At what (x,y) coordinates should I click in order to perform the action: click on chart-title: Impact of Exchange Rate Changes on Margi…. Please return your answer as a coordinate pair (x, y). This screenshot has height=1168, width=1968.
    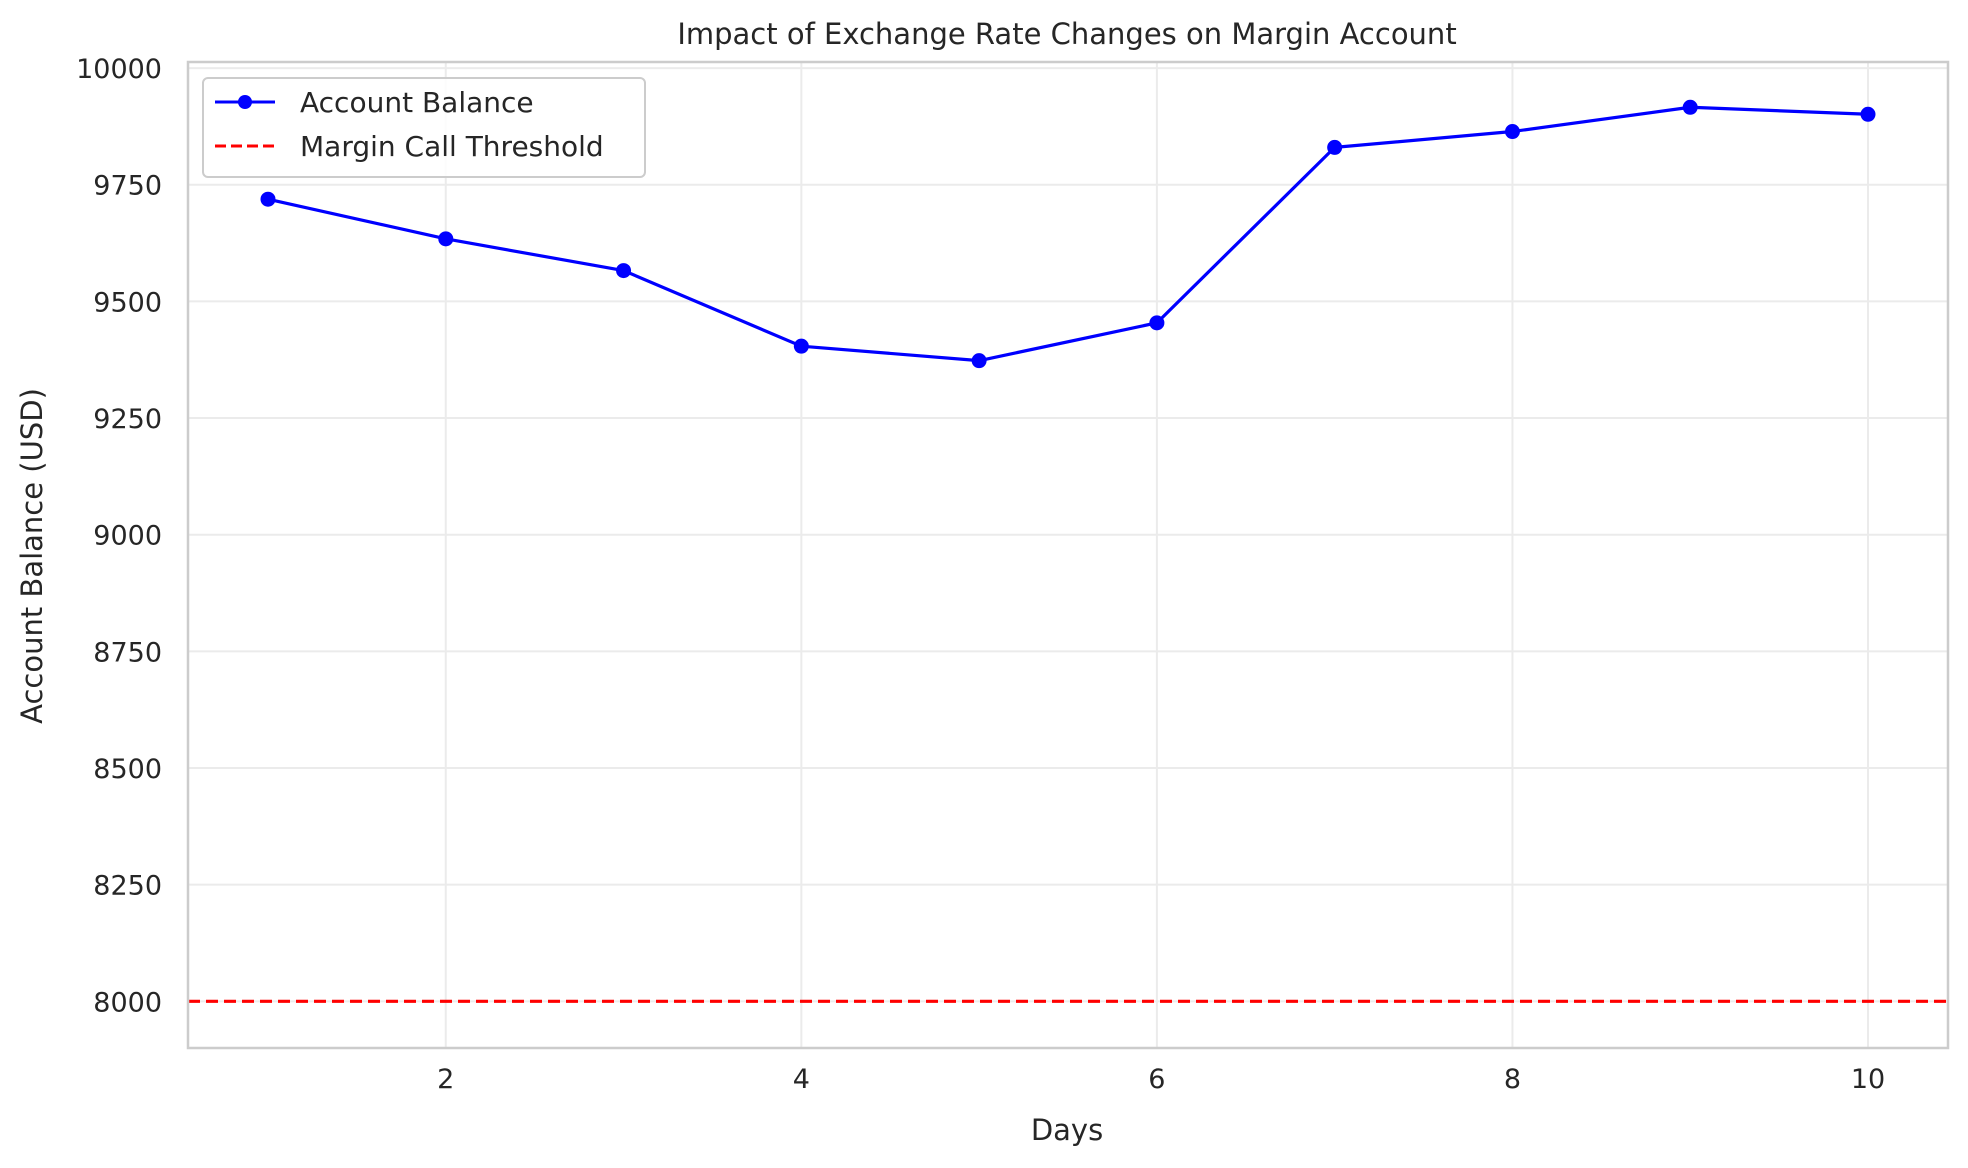
    Looking at the image, I should click on (1066, 34).